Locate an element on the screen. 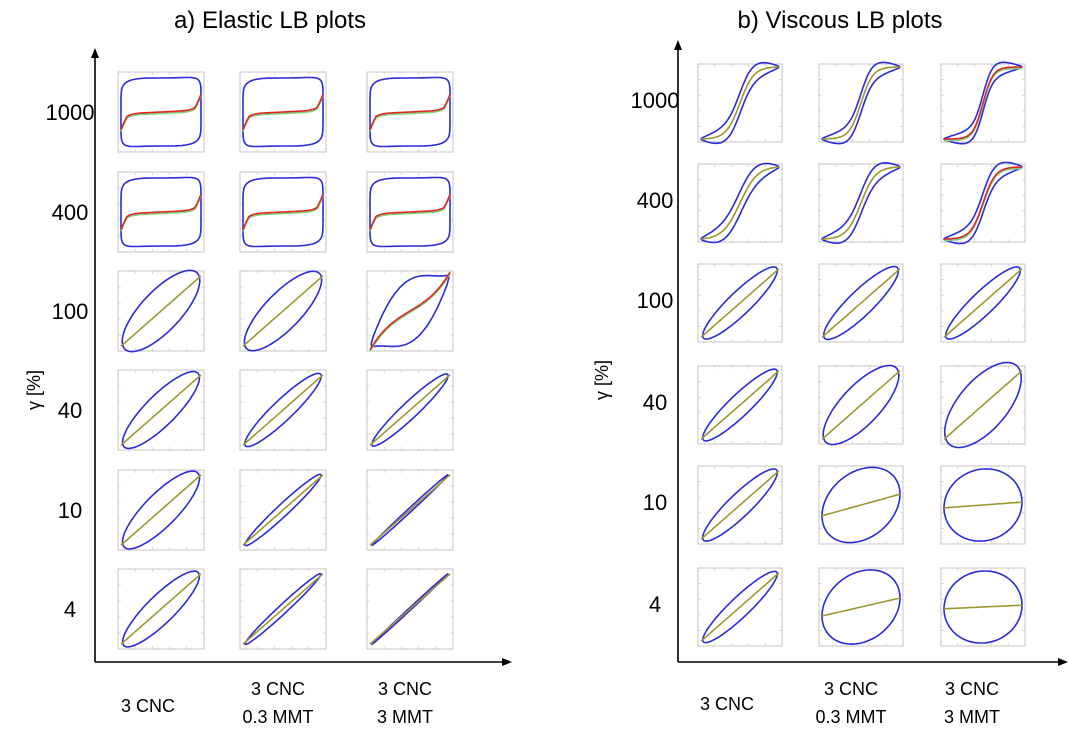 The image size is (1068, 740). panel-a-ylabel: γ [%] is located at coordinates (34, 390).